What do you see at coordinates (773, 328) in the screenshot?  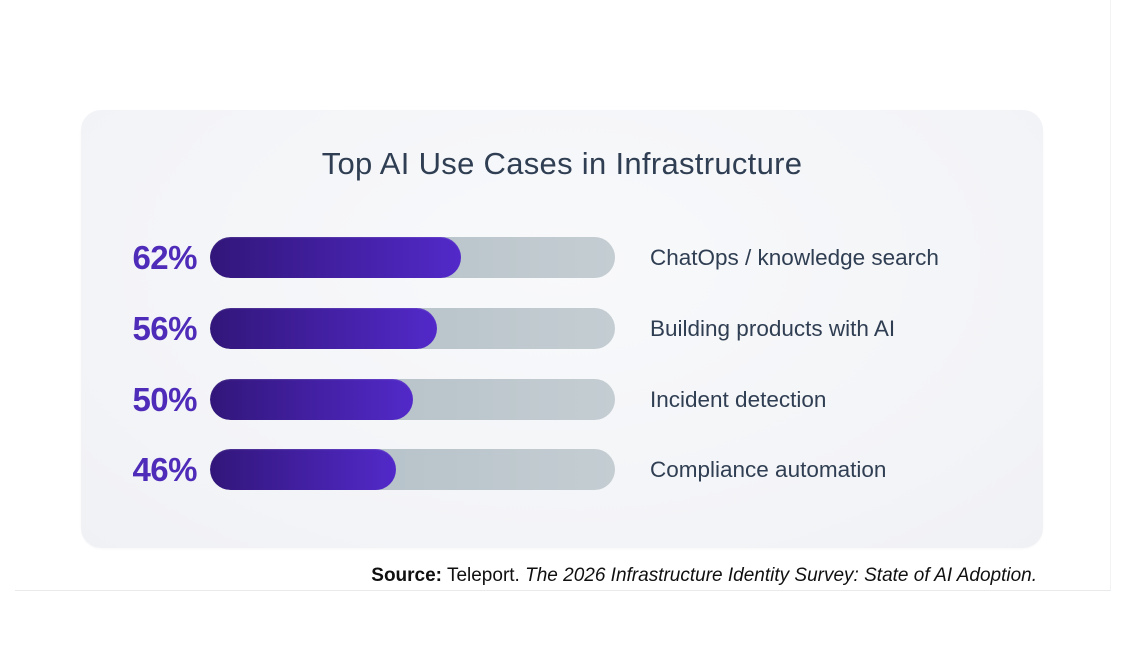 I see `bar-category-label: Building products with AI` at bounding box center [773, 328].